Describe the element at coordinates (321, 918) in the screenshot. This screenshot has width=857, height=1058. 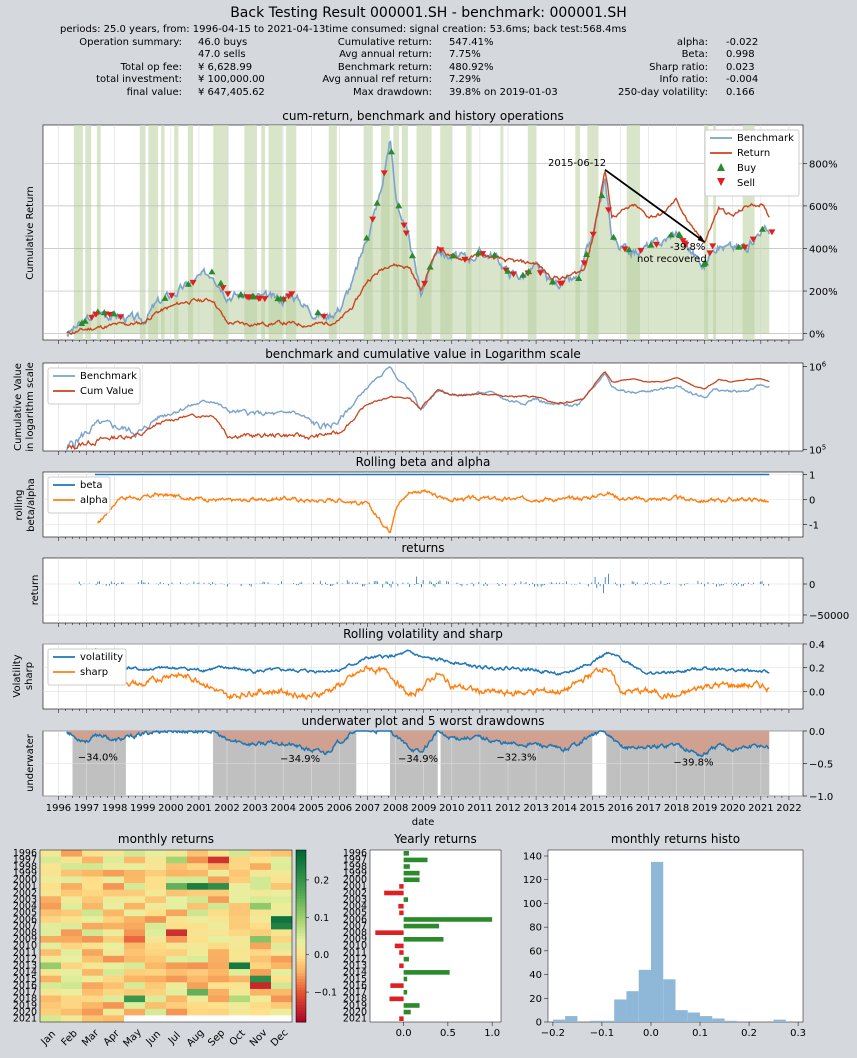
I see `colorbar-label: 0.1` at that location.